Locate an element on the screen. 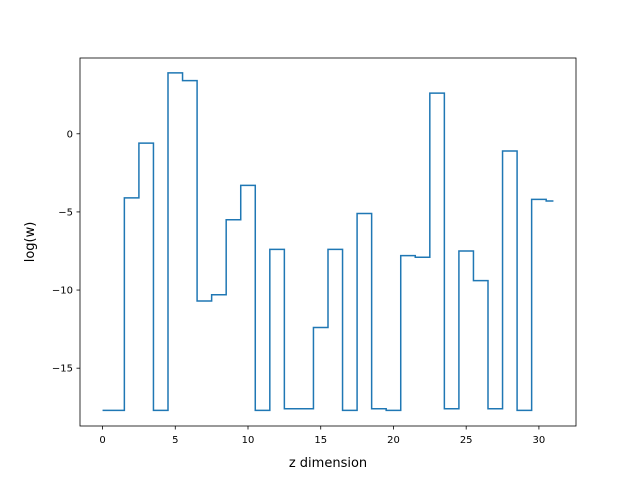 The height and width of the screenshot is (484, 640). y-tick-label: 0 is located at coordinates (70, 134).